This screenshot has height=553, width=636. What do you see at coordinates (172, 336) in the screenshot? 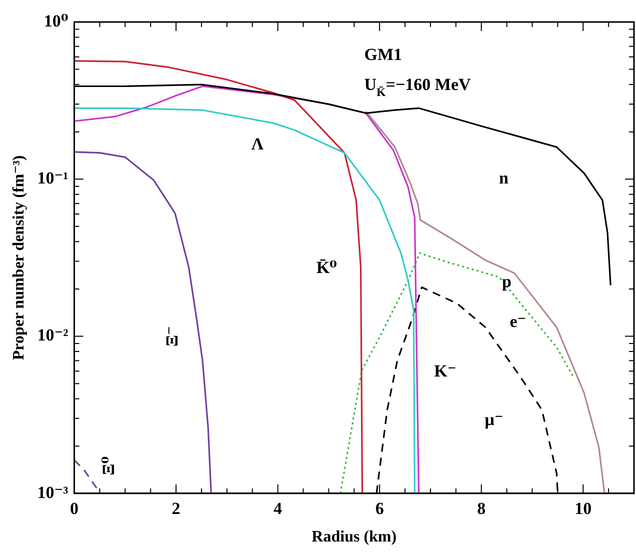
I see `text: Ξ⁻` at bounding box center [172, 336].